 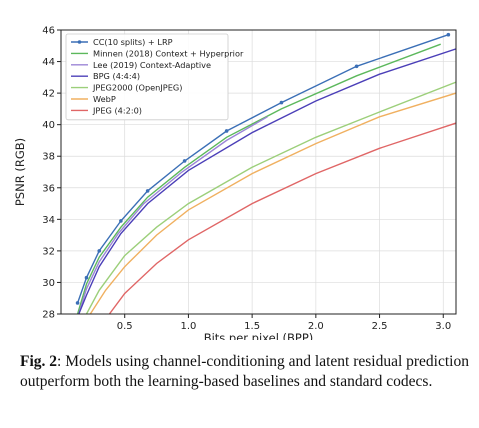 I want to click on y-tick-label: 30, so click(x=48, y=283).